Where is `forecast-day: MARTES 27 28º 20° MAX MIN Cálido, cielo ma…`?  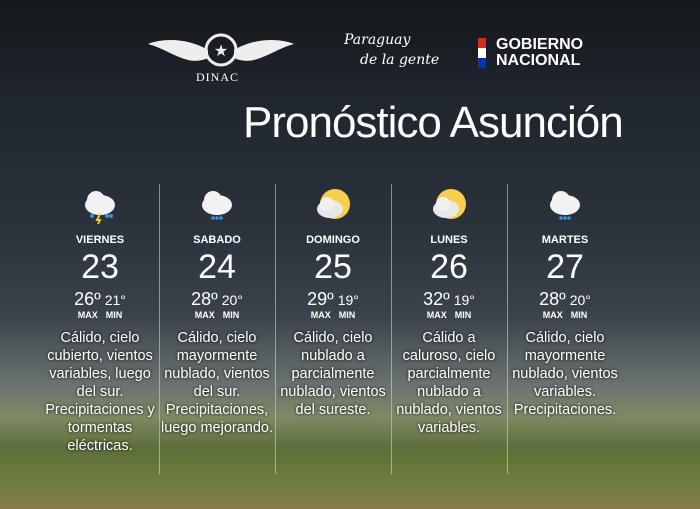
forecast-day: MARTES 27 28º 20° MAX MIN Cálido, cielo ma… is located at coordinates (565, 301).